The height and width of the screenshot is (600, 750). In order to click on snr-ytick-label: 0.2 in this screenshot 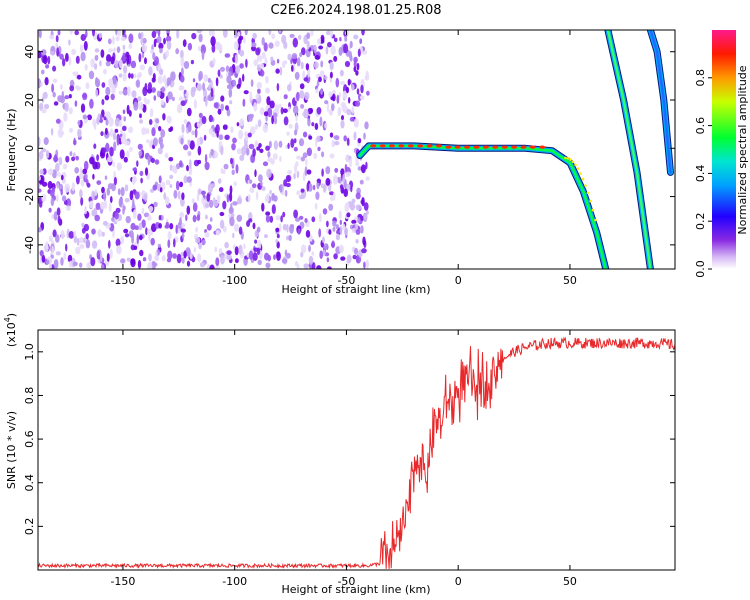, I will do `click(29, 527)`.